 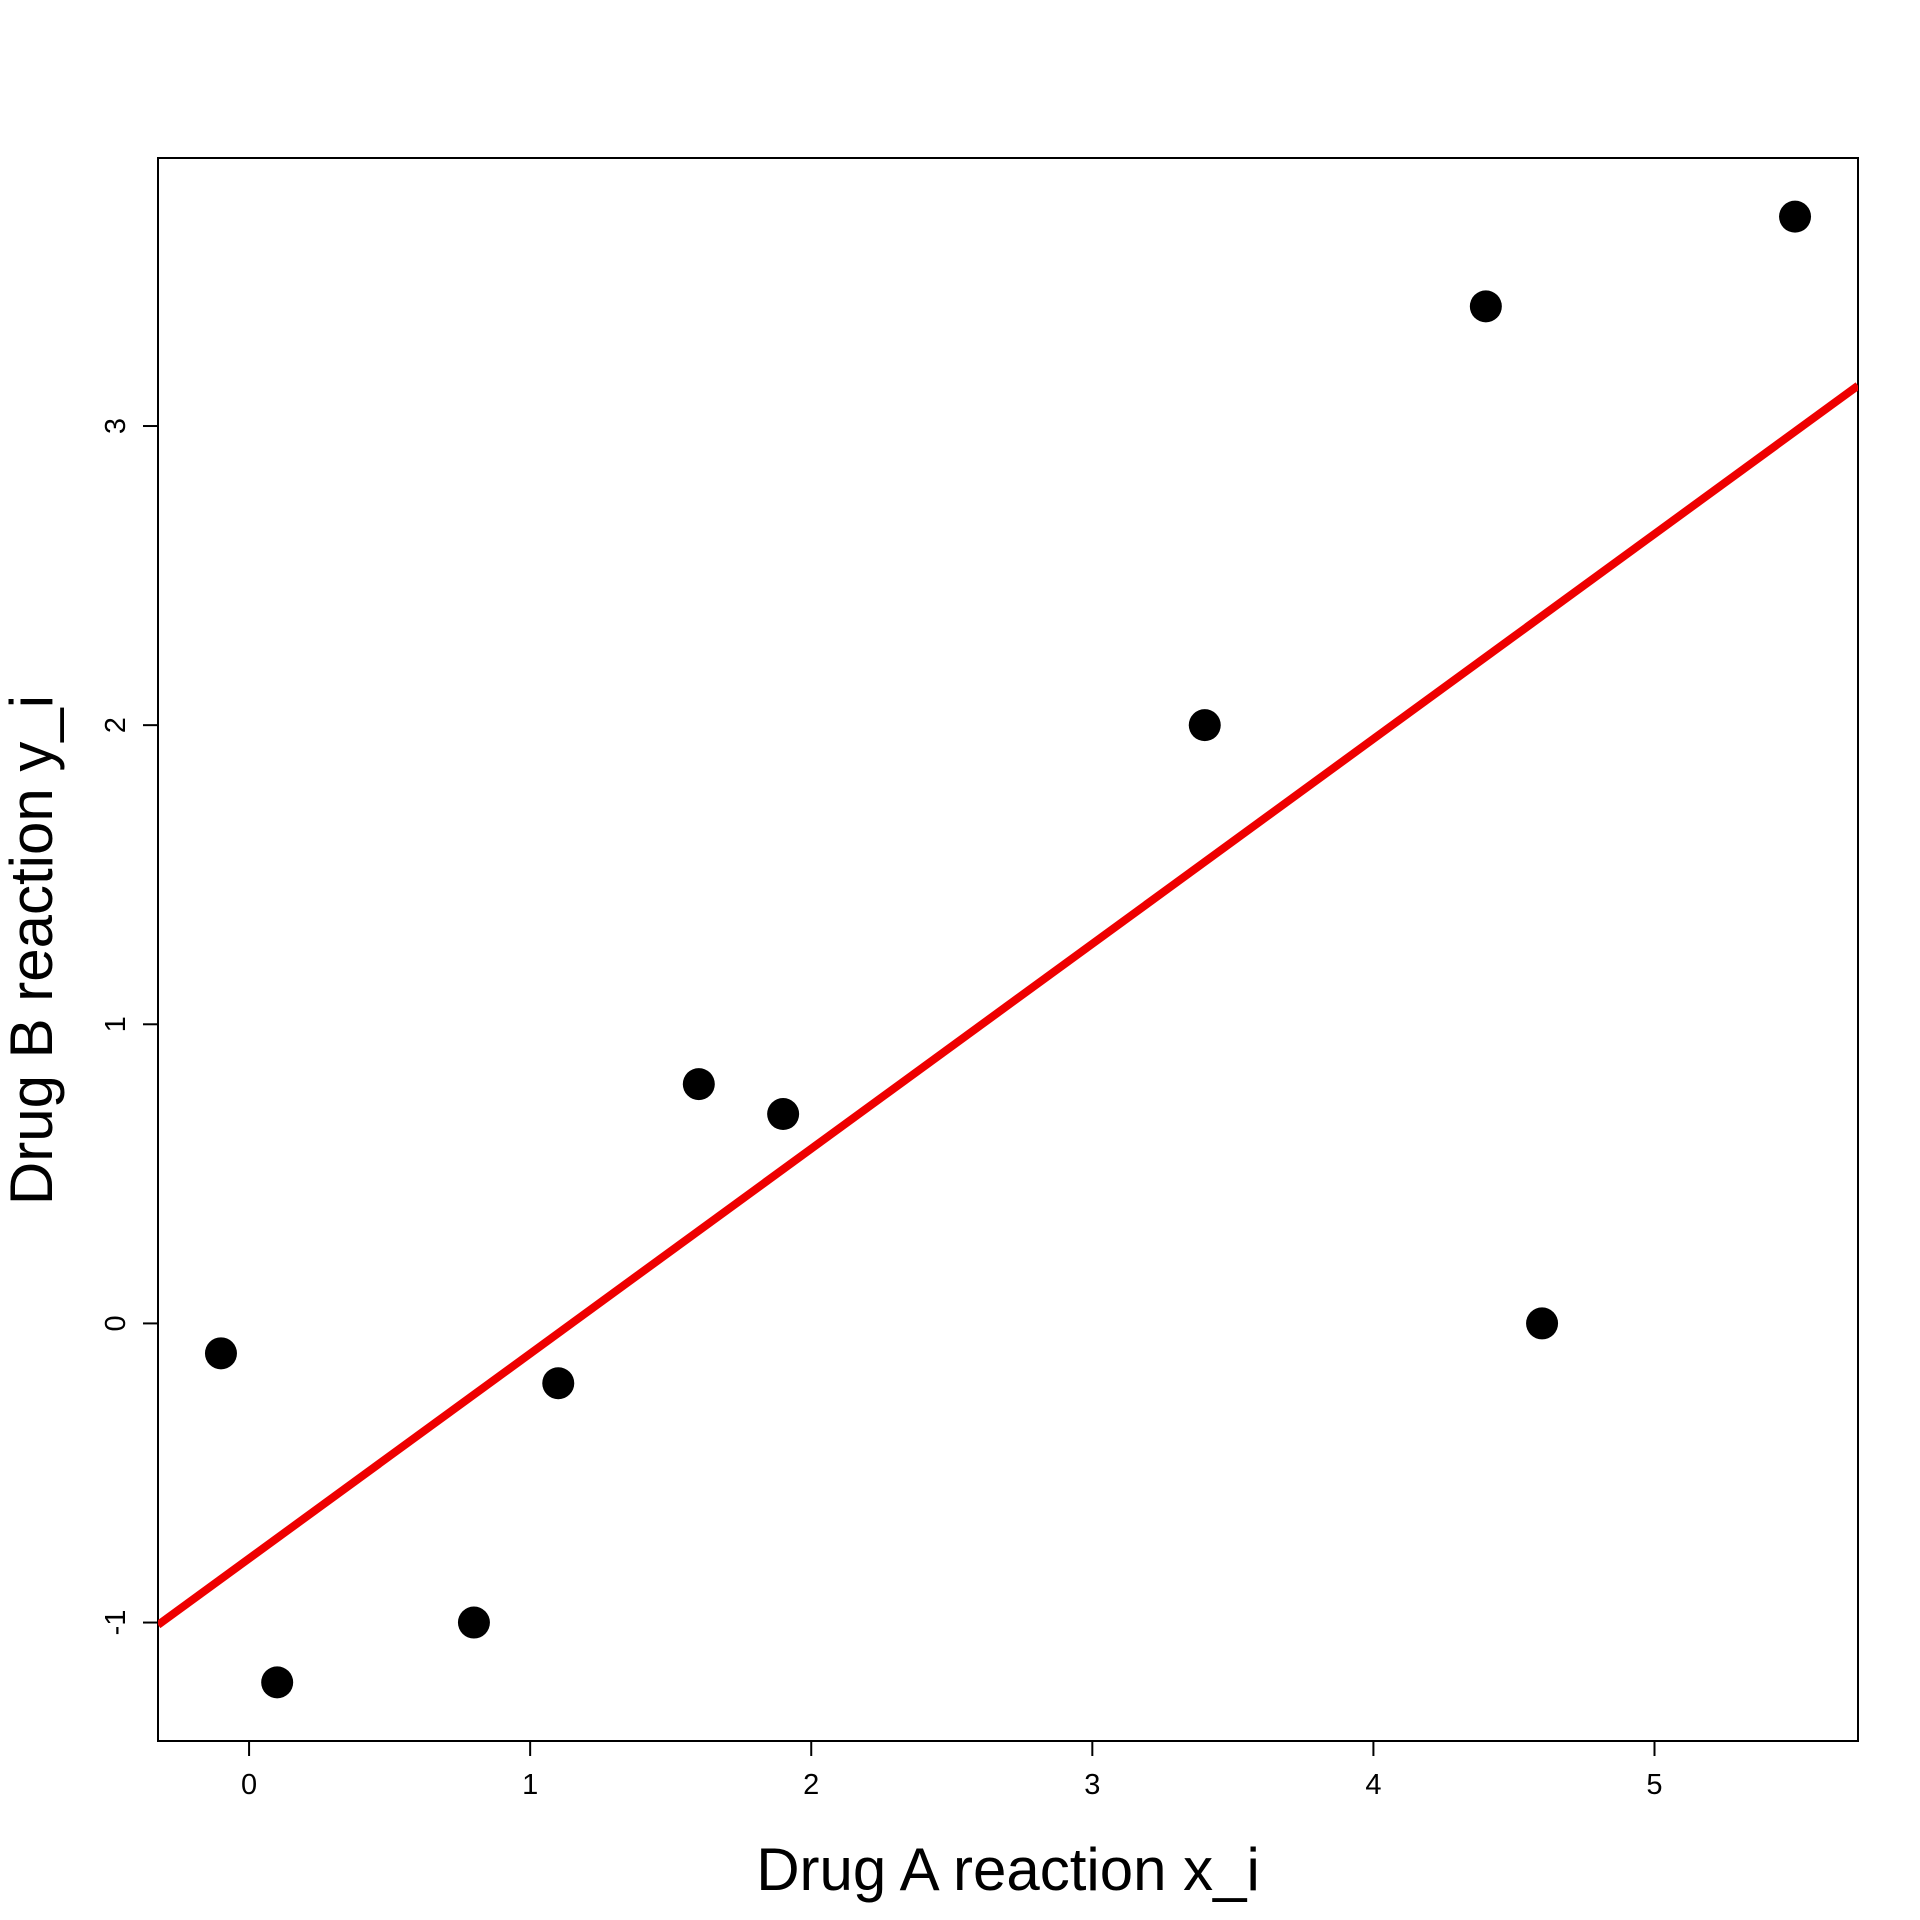 What do you see at coordinates (1654, 1785) in the screenshot?
I see `x-tick-label: 5` at bounding box center [1654, 1785].